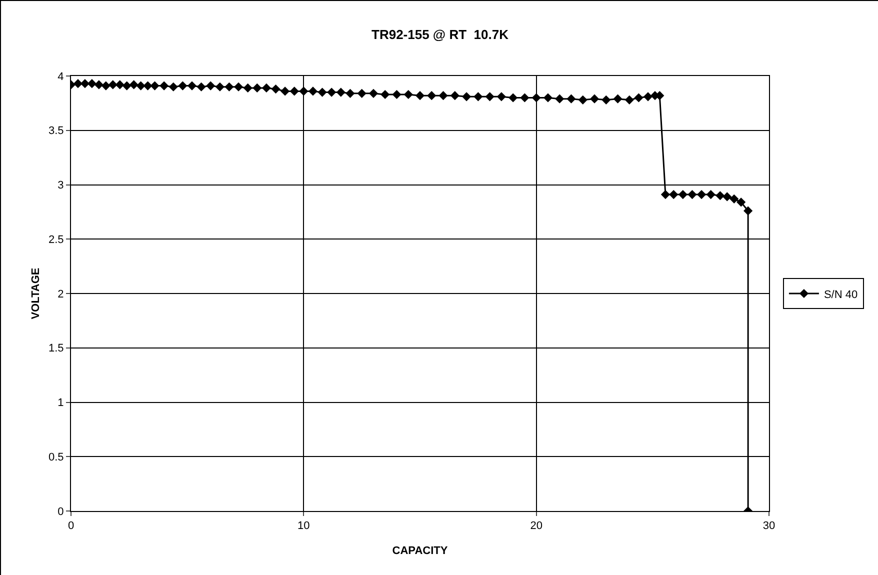 The height and width of the screenshot is (575, 878). Describe the element at coordinates (36, 294) in the screenshot. I see `y-axis-title: VOLTAGE` at that location.